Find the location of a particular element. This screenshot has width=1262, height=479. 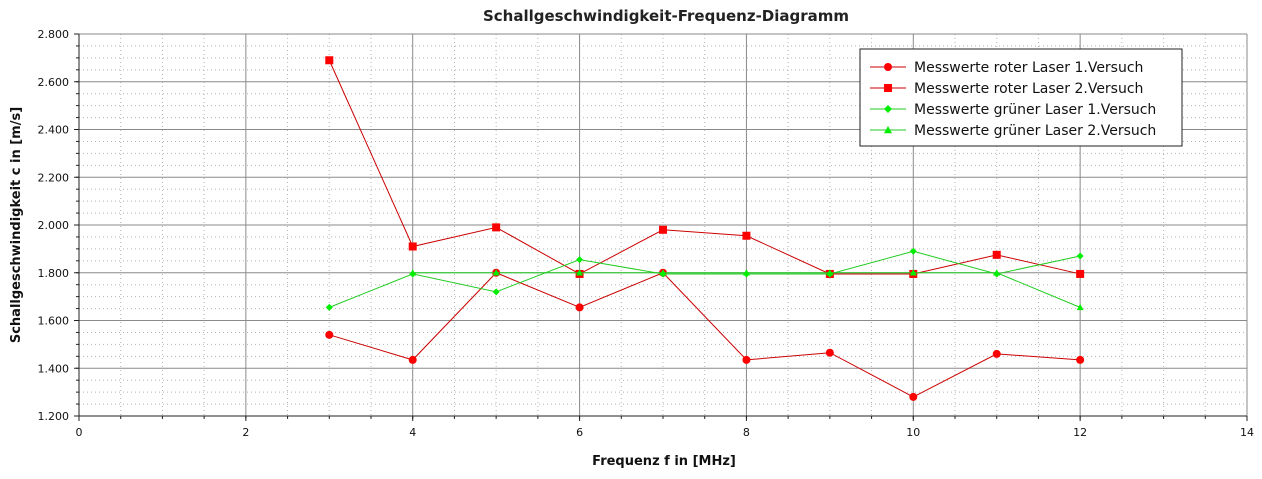

y-tick-label: 1.600 is located at coordinates (54, 321).